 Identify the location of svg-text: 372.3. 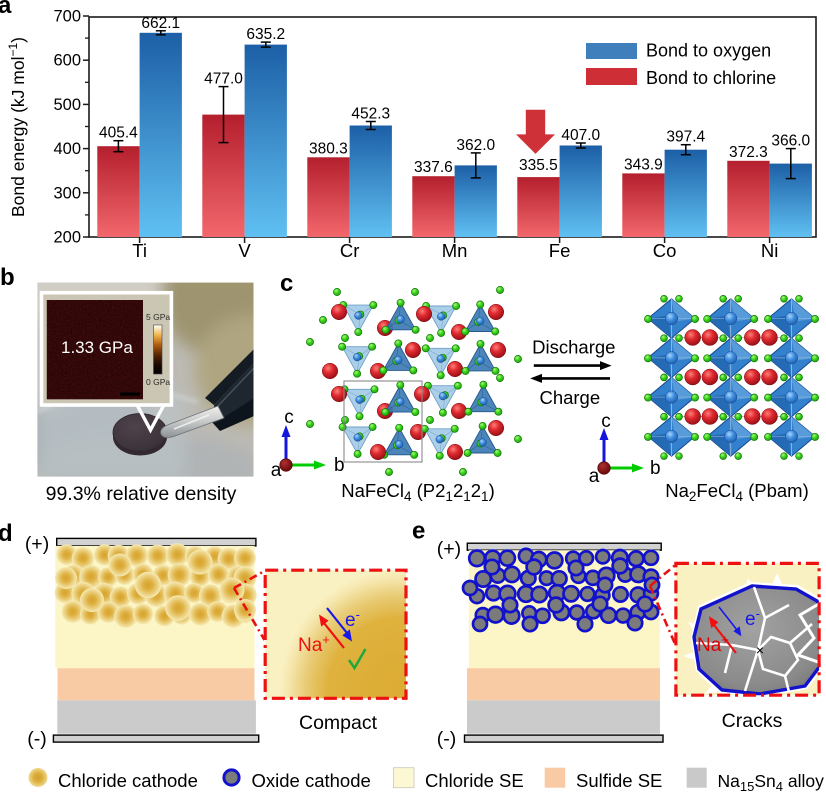
(748, 152).